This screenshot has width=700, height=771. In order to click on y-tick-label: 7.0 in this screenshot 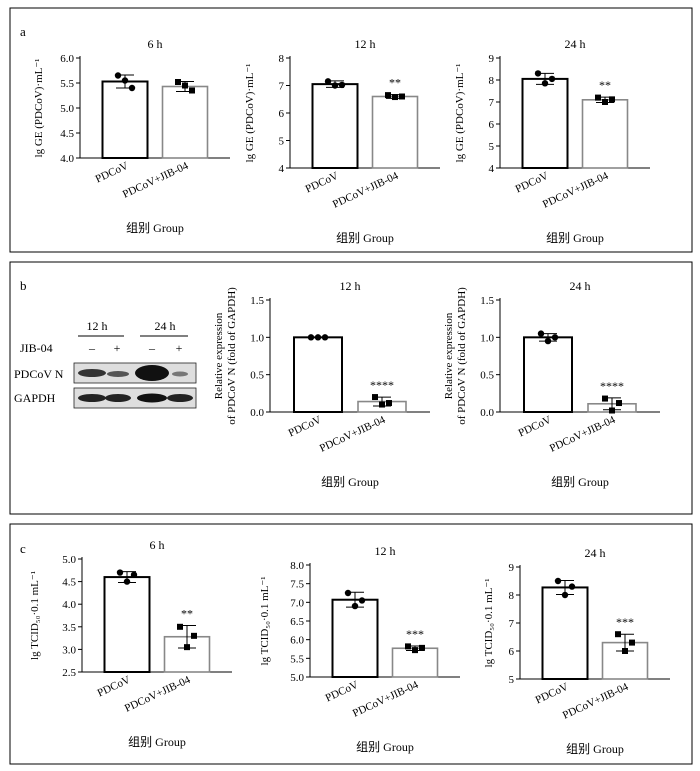, I will do `click(297, 603)`.